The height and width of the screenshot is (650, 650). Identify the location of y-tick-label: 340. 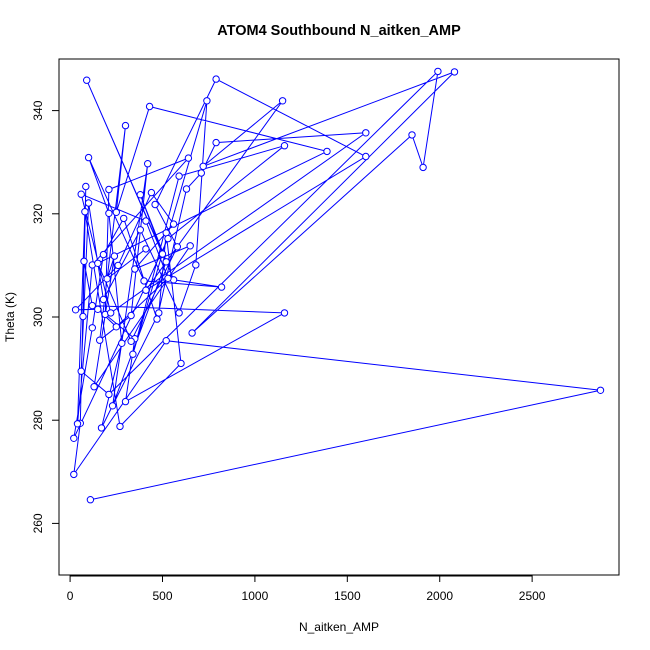
(38, 110).